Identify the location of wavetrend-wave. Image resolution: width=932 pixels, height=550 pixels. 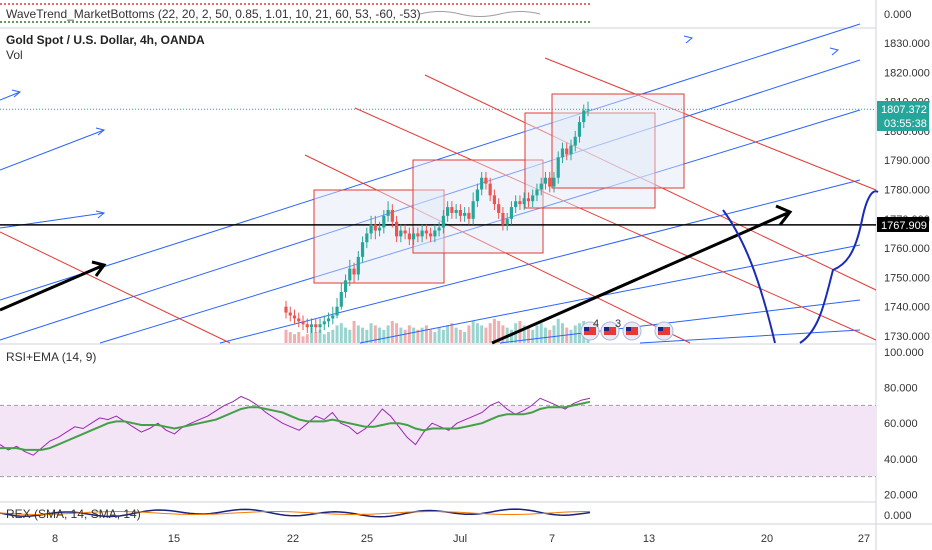
(480, 14).